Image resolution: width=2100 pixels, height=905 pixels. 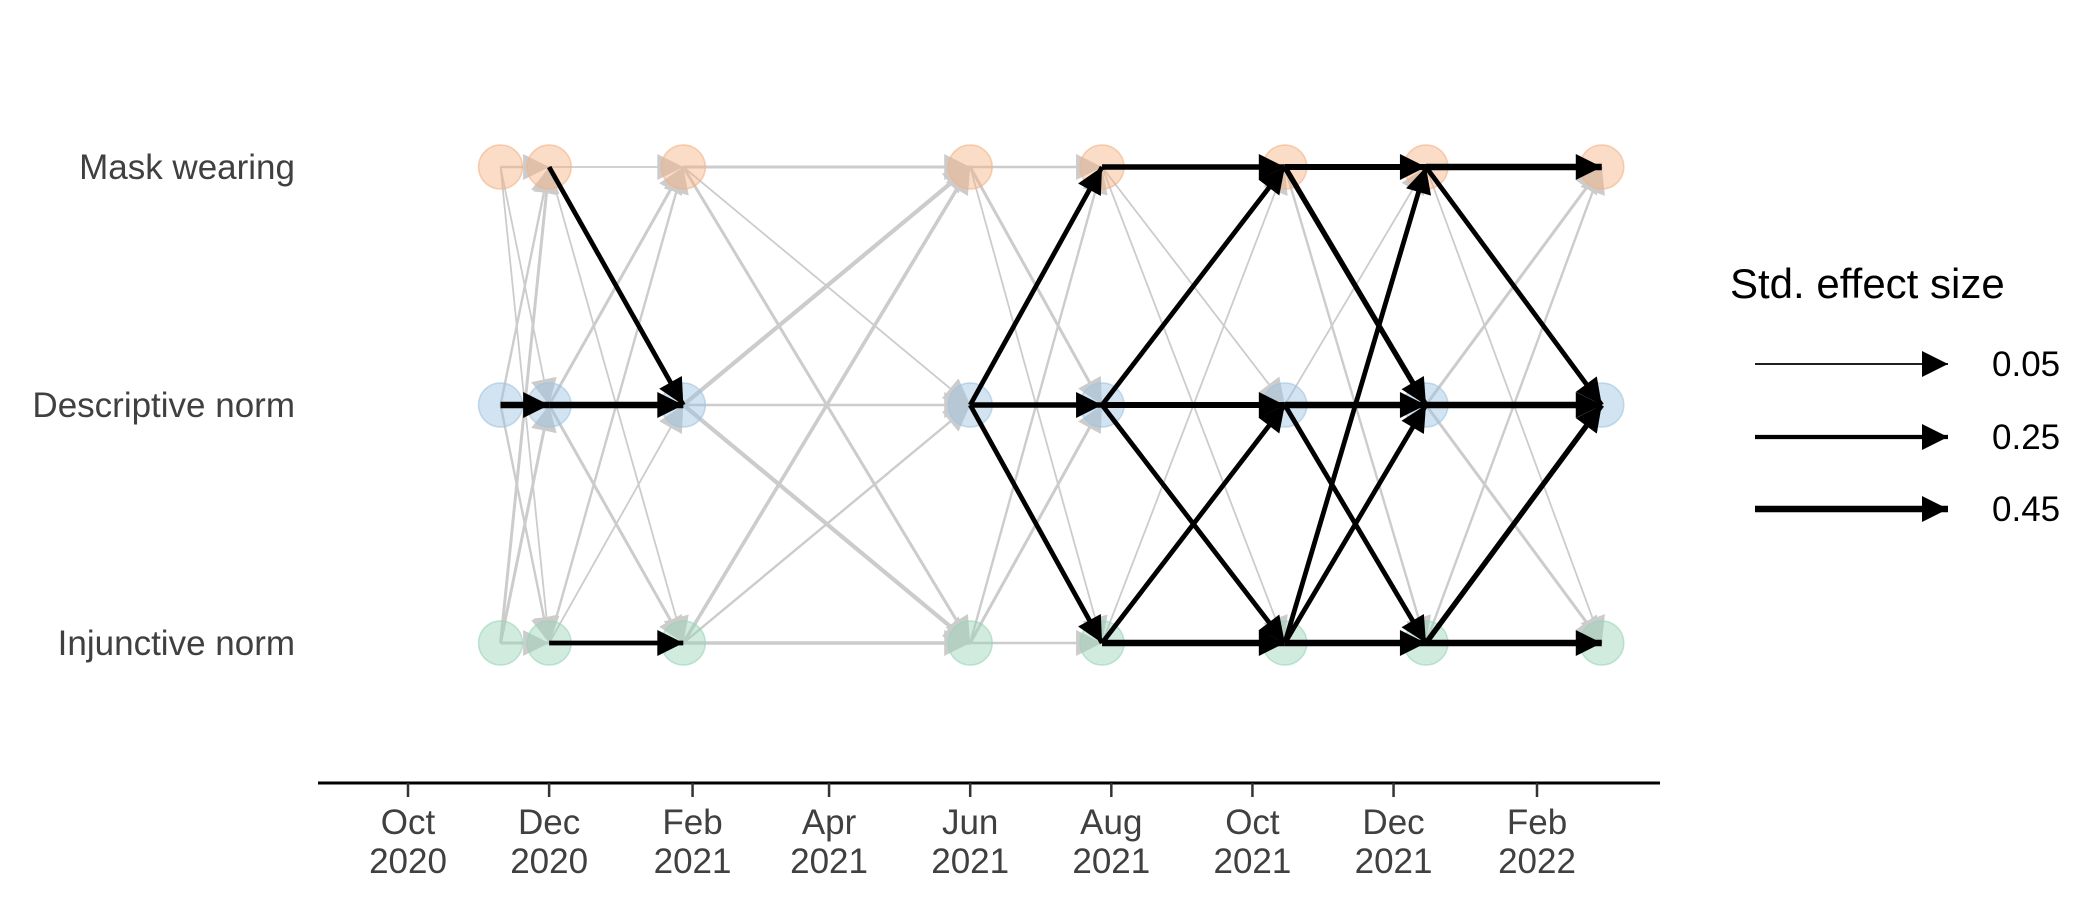 I want to click on row-label-inj: Injunctive norm, so click(x=176, y=643).